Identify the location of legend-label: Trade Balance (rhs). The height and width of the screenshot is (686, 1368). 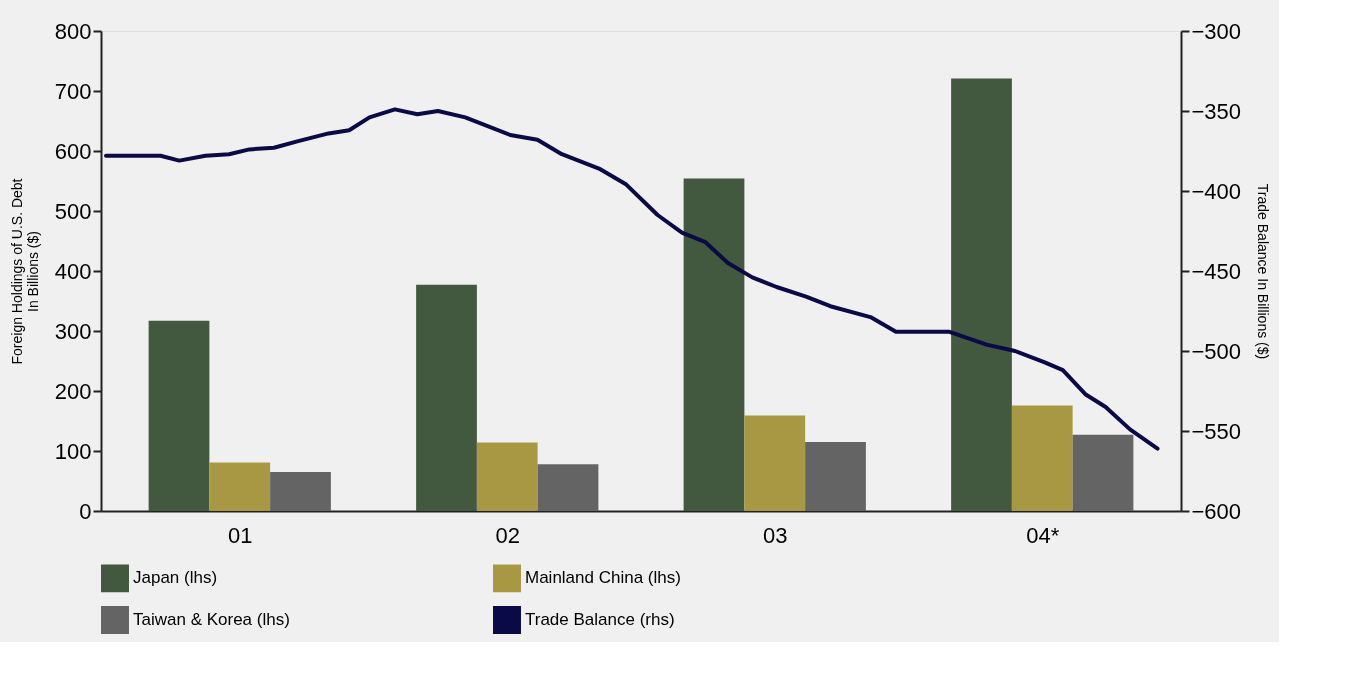
(600, 619).